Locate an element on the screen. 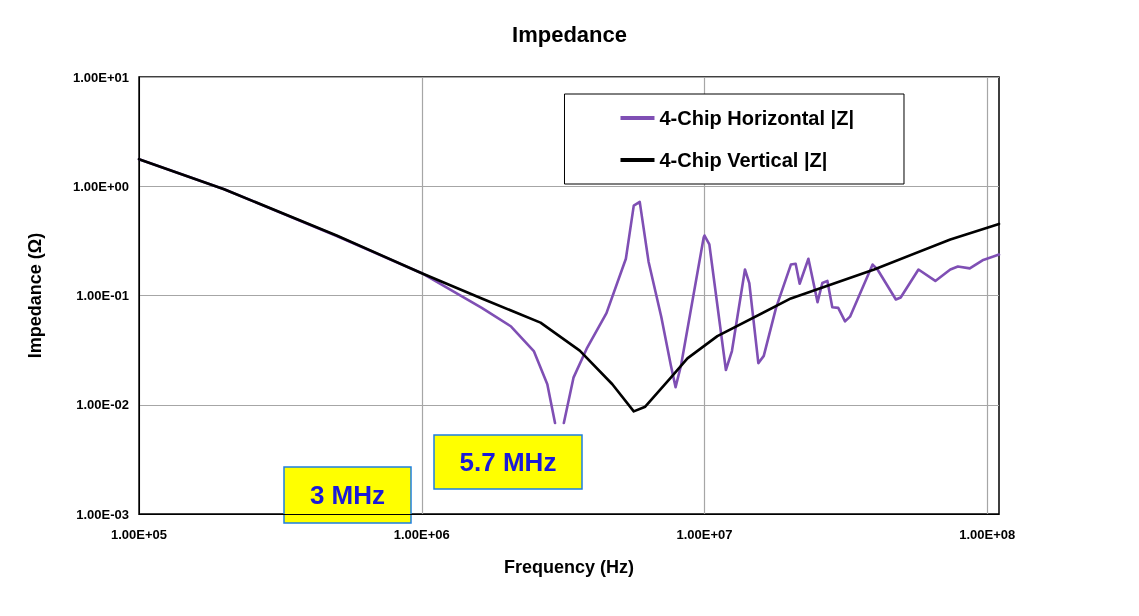  legend-label: 4-Chip Vertical |Z| is located at coordinates (743, 160).